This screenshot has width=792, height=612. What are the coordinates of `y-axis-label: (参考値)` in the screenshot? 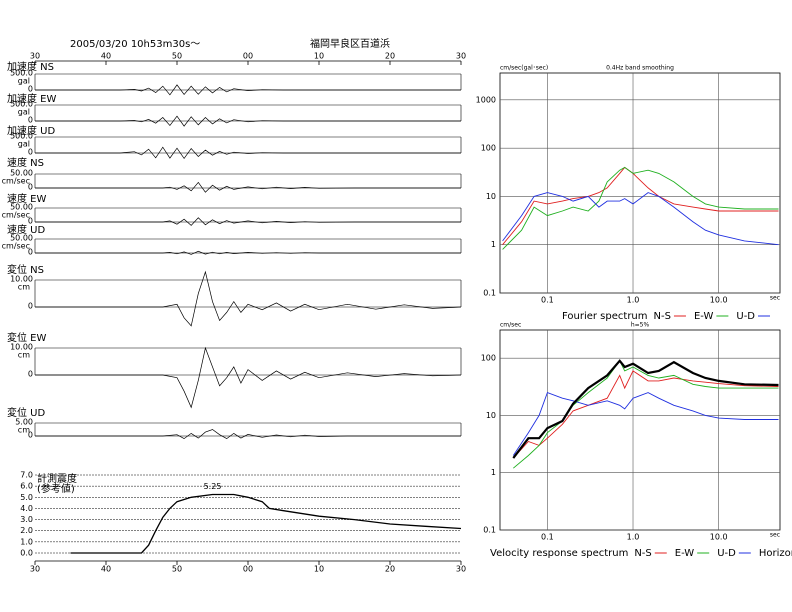 It's located at (56, 488).